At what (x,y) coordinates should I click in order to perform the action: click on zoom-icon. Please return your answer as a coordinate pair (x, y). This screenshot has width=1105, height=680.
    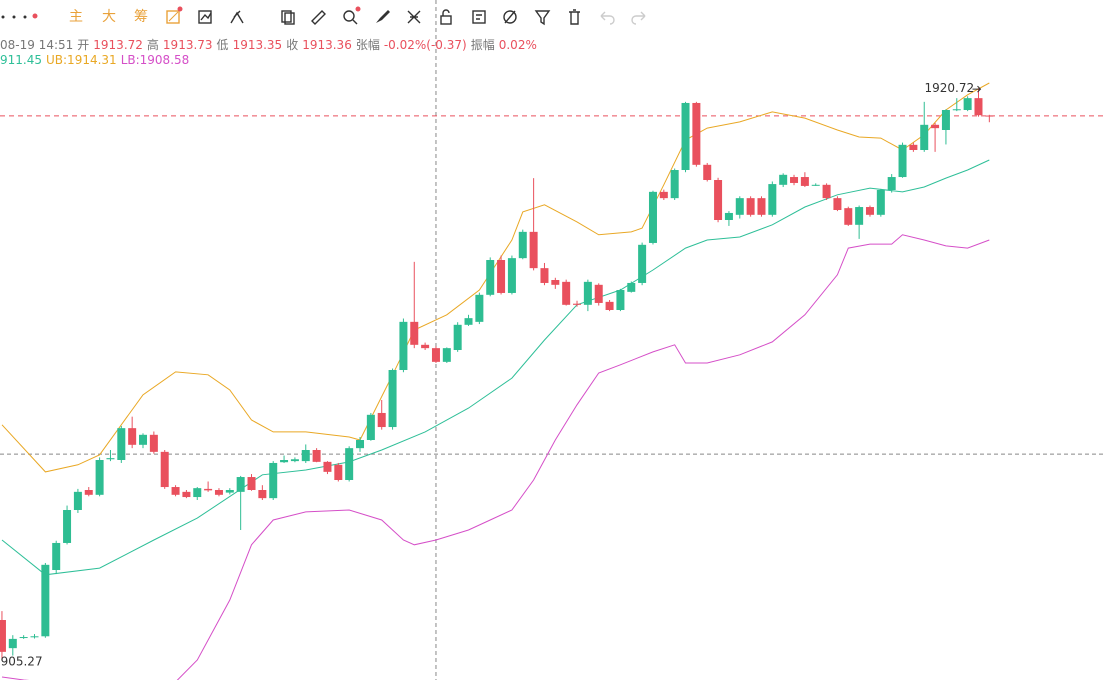
    Looking at the image, I should click on (352, 15).